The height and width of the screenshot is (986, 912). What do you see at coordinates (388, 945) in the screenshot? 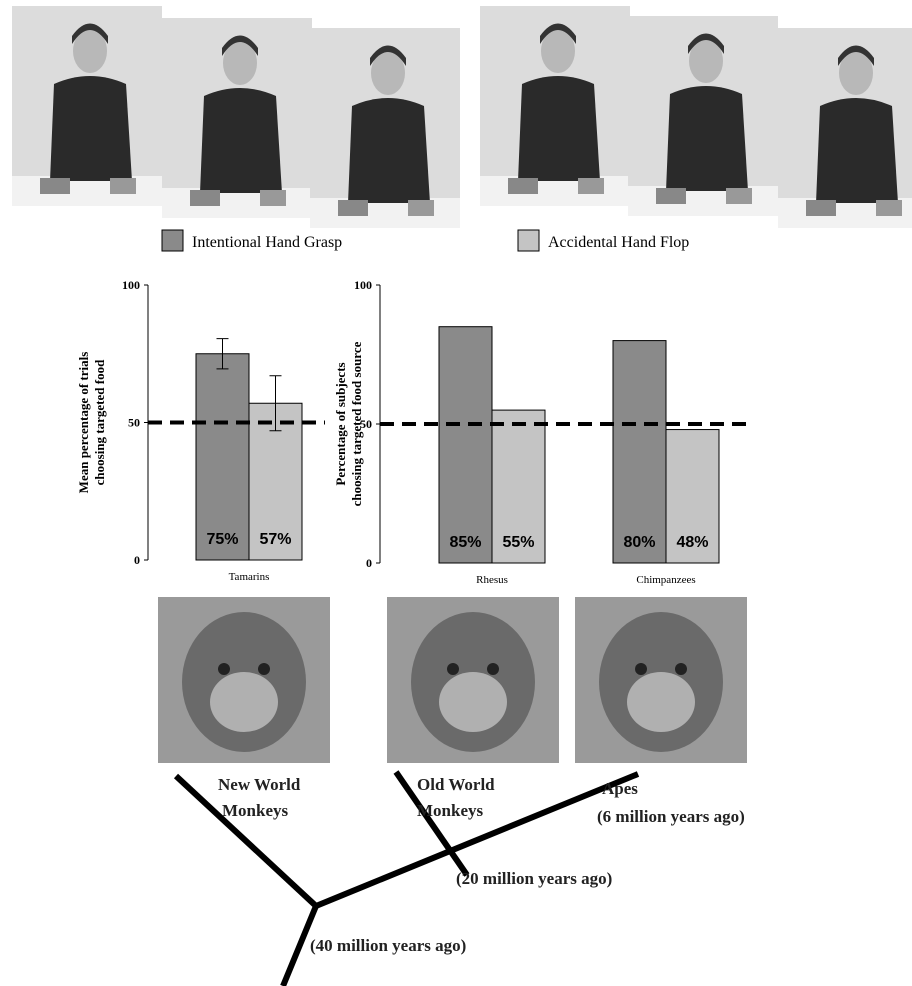
I see `tree-label: (40 million years ago)` at bounding box center [388, 945].